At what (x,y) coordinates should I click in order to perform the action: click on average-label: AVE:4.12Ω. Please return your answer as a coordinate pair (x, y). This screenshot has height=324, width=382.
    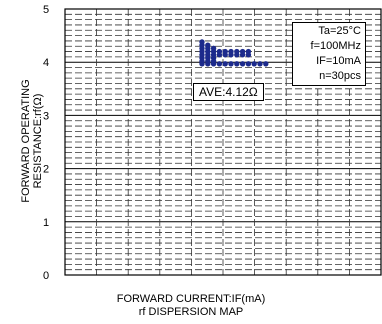
    Looking at the image, I should click on (228, 92).